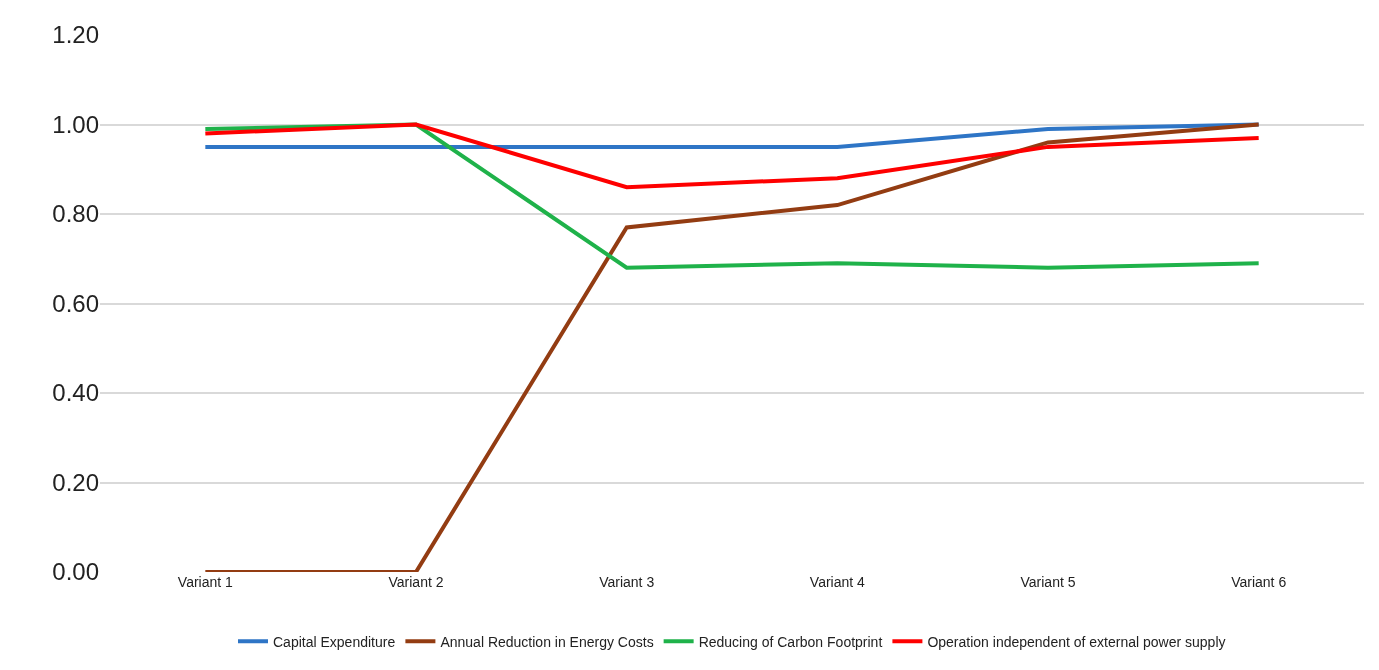  Describe the element at coordinates (75, 124) in the screenshot. I see `y-tick-label: 1.00` at that location.